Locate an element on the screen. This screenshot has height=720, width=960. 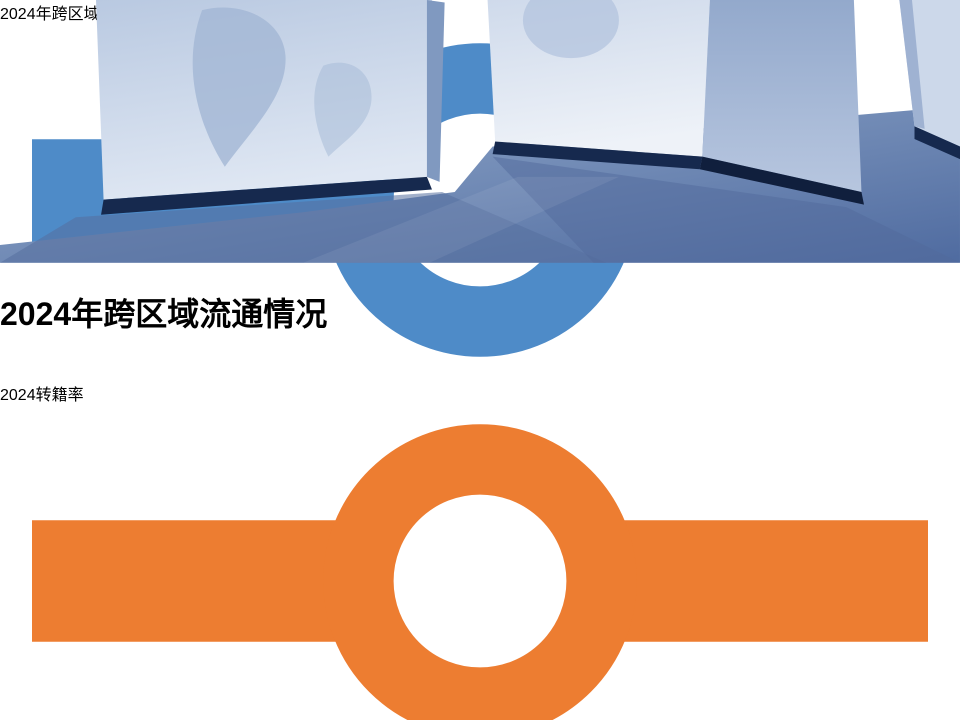
slide-title: 2024年跨区域流通情况 is located at coordinates (164, 314).